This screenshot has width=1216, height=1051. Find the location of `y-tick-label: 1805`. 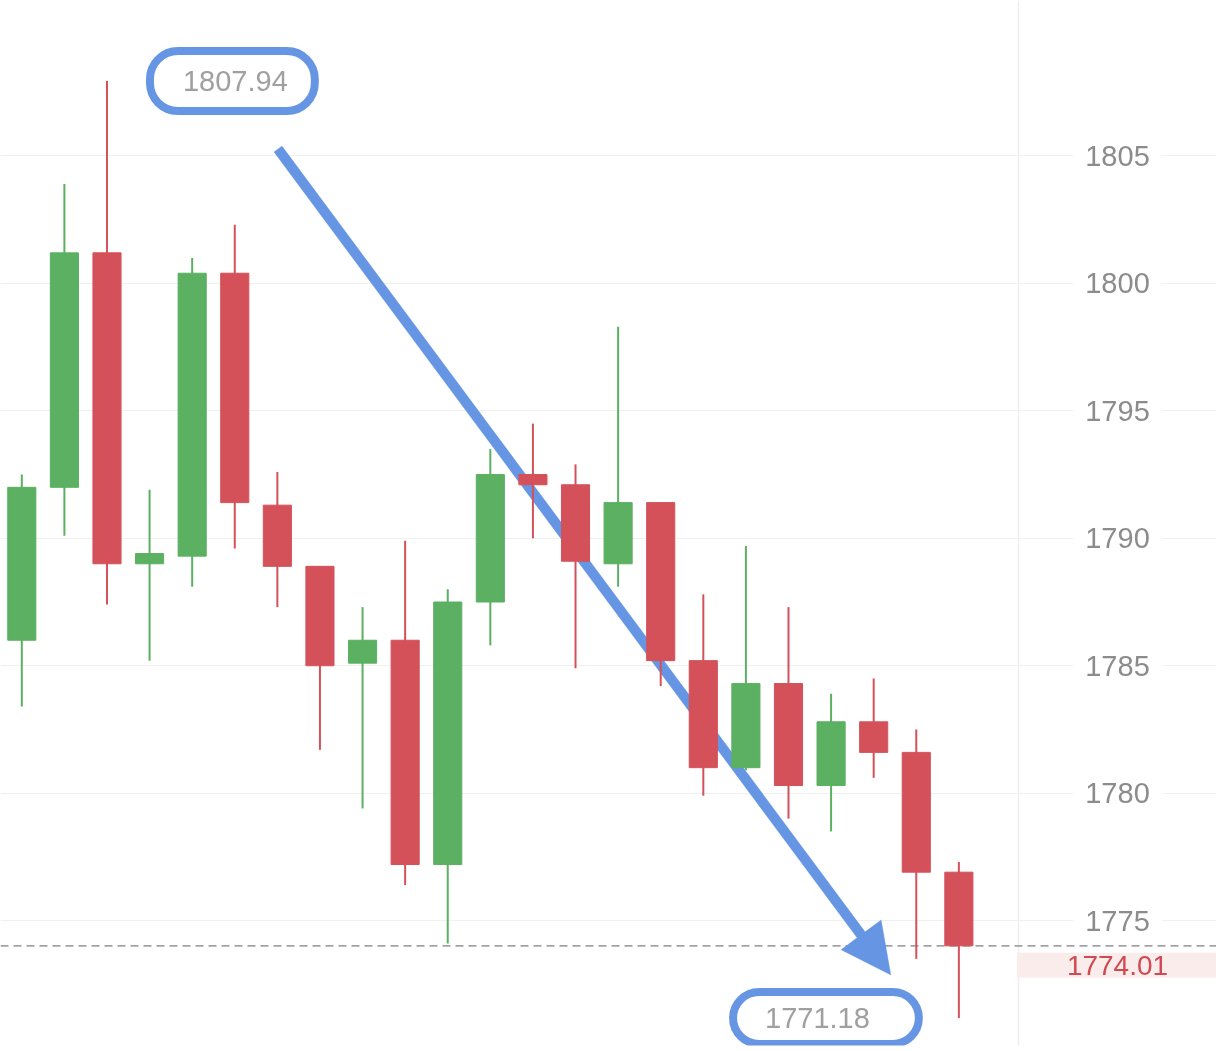

y-tick-label: 1805 is located at coordinates (1117, 155).